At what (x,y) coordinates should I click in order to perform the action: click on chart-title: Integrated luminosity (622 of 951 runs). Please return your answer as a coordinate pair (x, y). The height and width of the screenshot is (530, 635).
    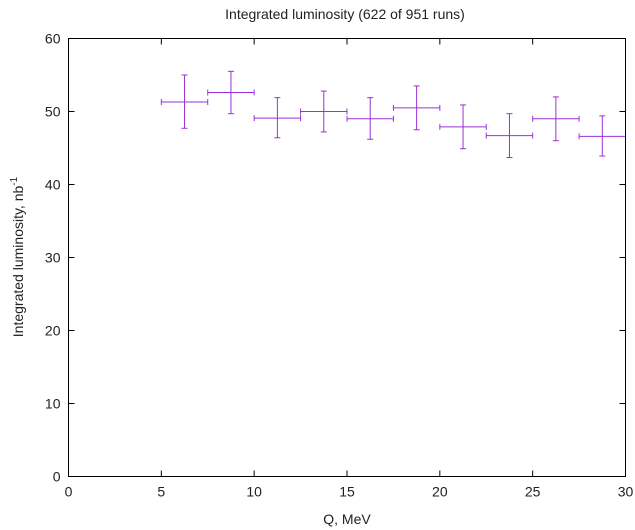
    Looking at the image, I should click on (345, 14).